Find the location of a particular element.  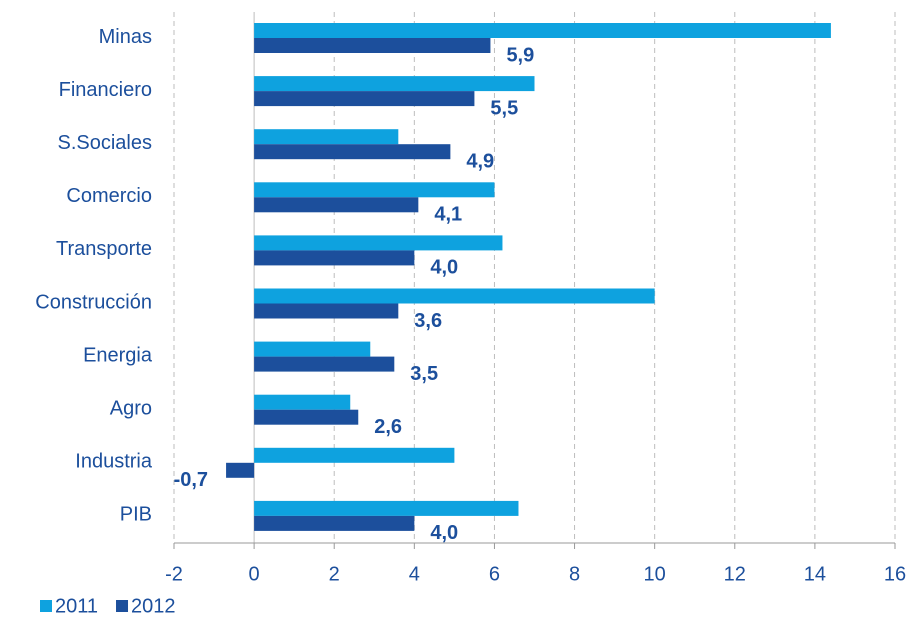

value-label: 2,6 is located at coordinates (388, 427).